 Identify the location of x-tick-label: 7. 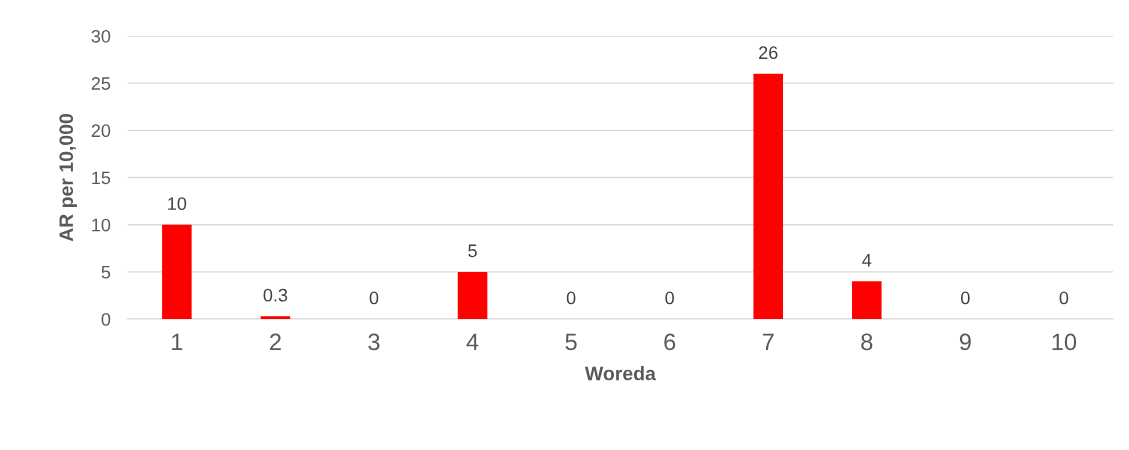
(768, 342).